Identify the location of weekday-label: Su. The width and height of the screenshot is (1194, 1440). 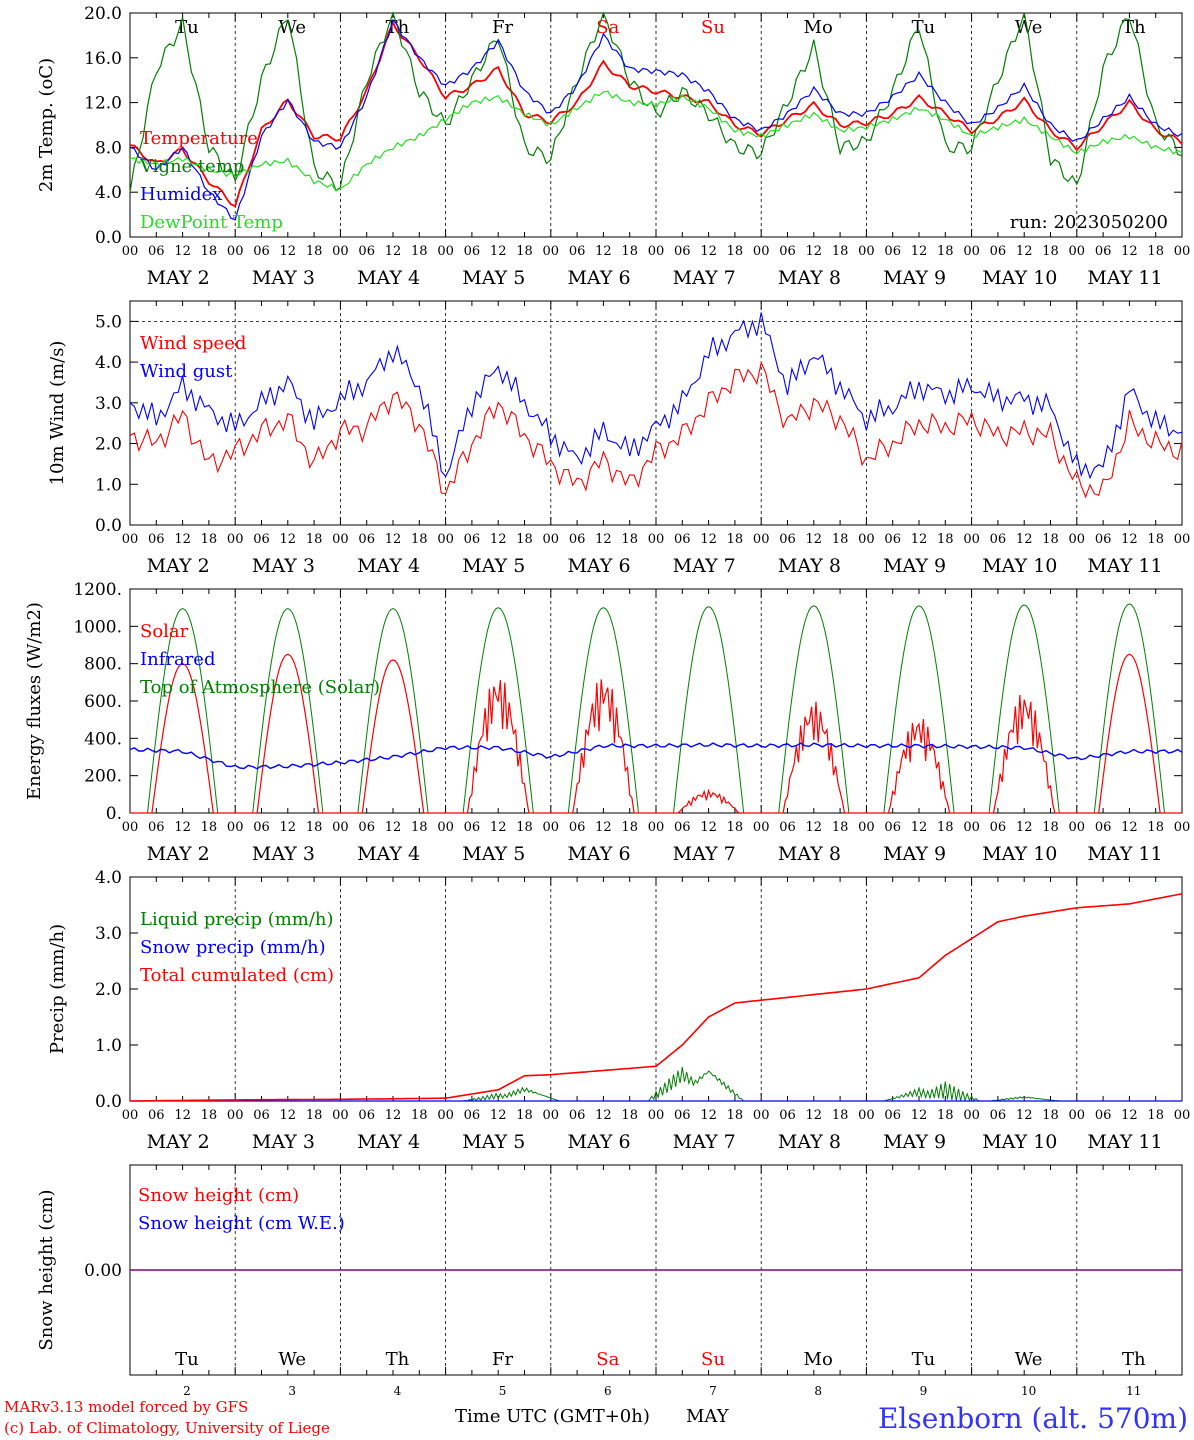
(713, 1359).